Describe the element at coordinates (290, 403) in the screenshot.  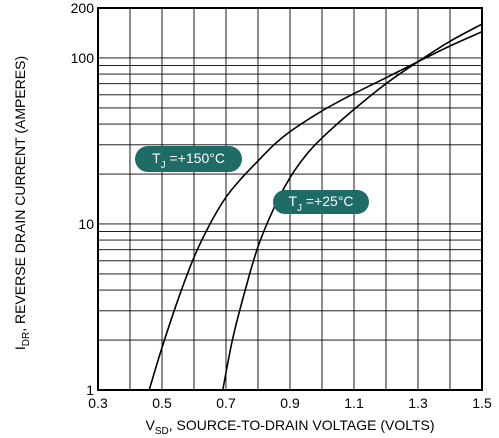
I see `x-tick-label: 0.9` at that location.